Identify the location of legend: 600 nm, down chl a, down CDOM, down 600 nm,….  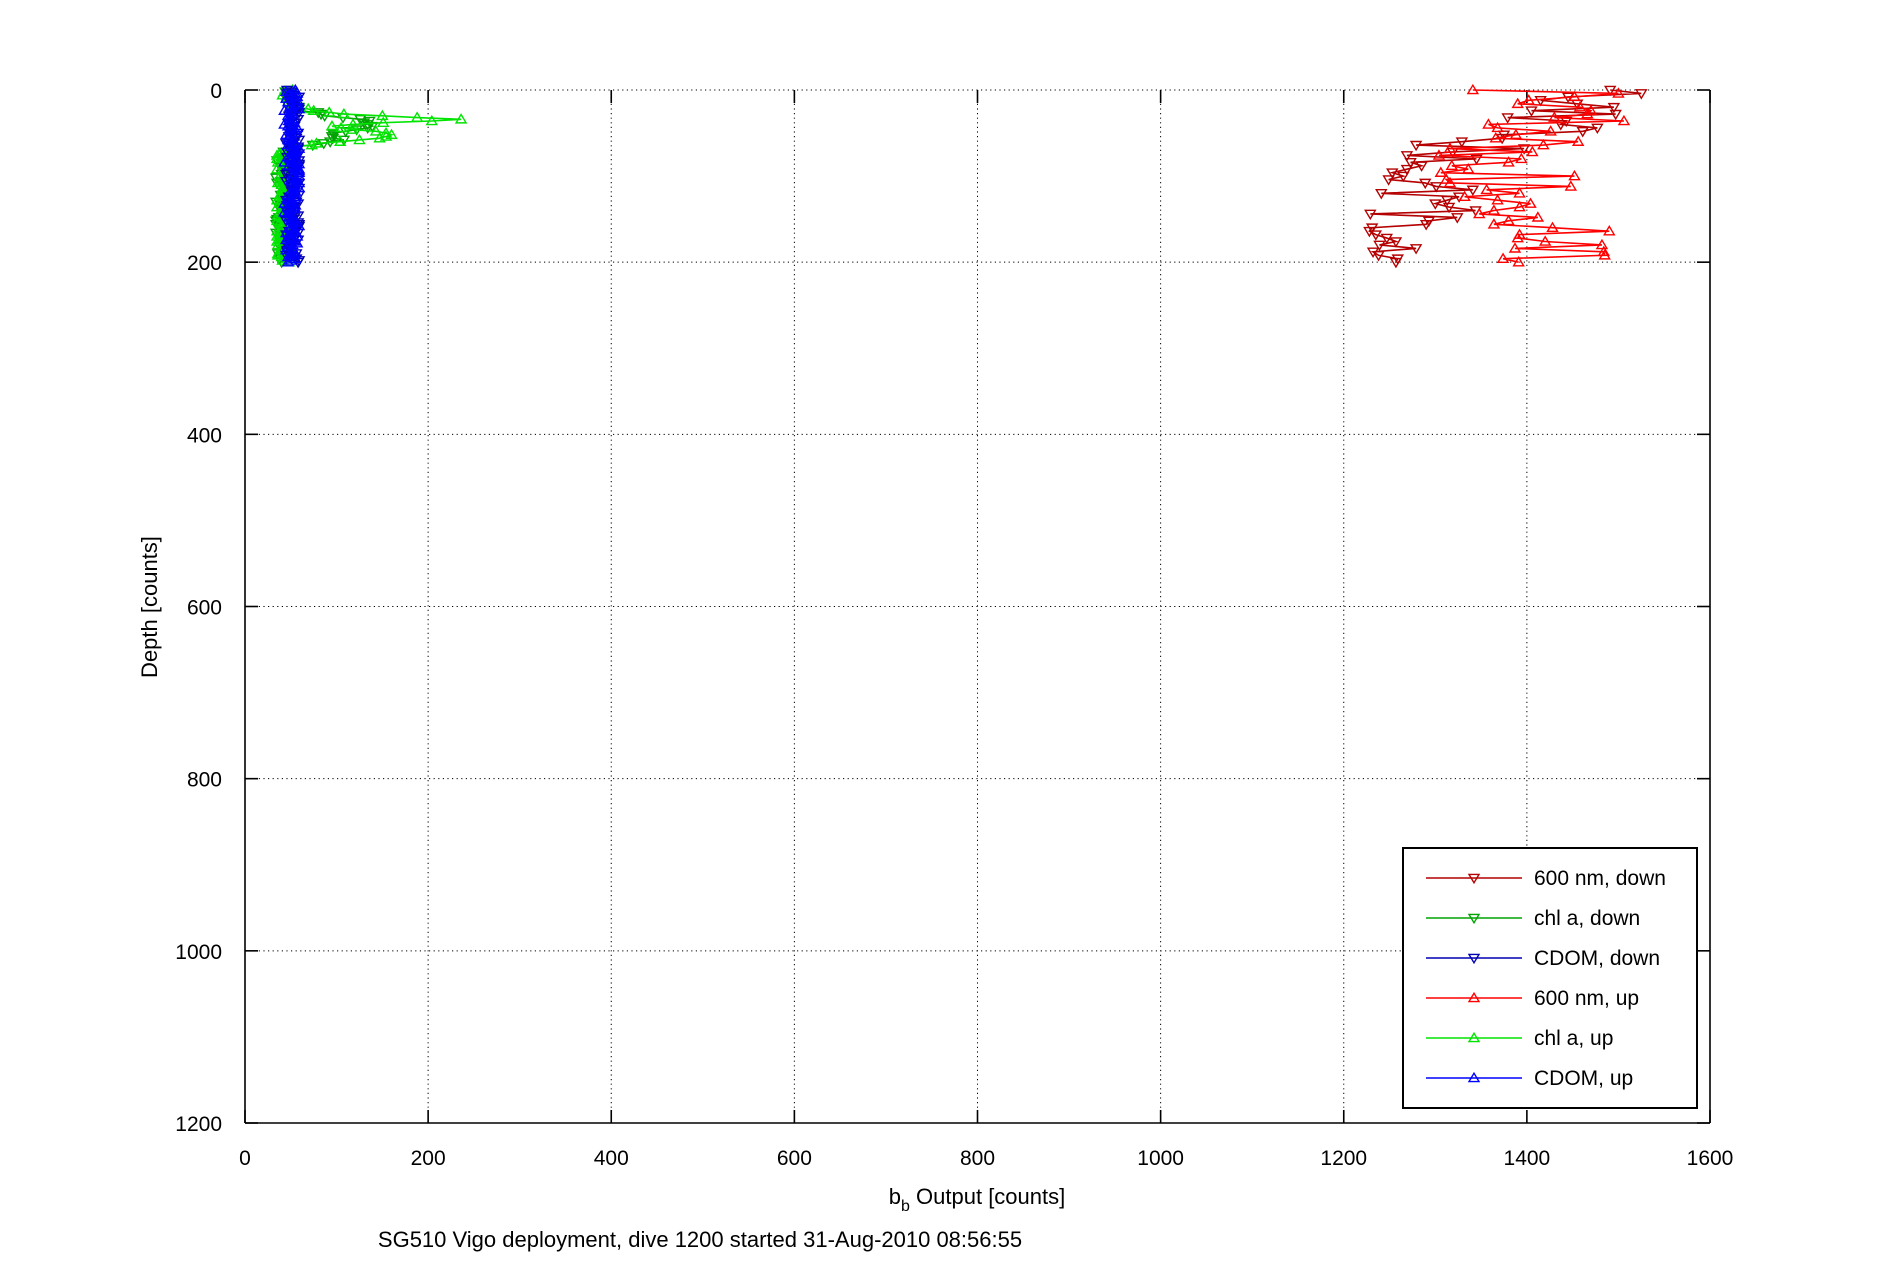
(1550, 978).